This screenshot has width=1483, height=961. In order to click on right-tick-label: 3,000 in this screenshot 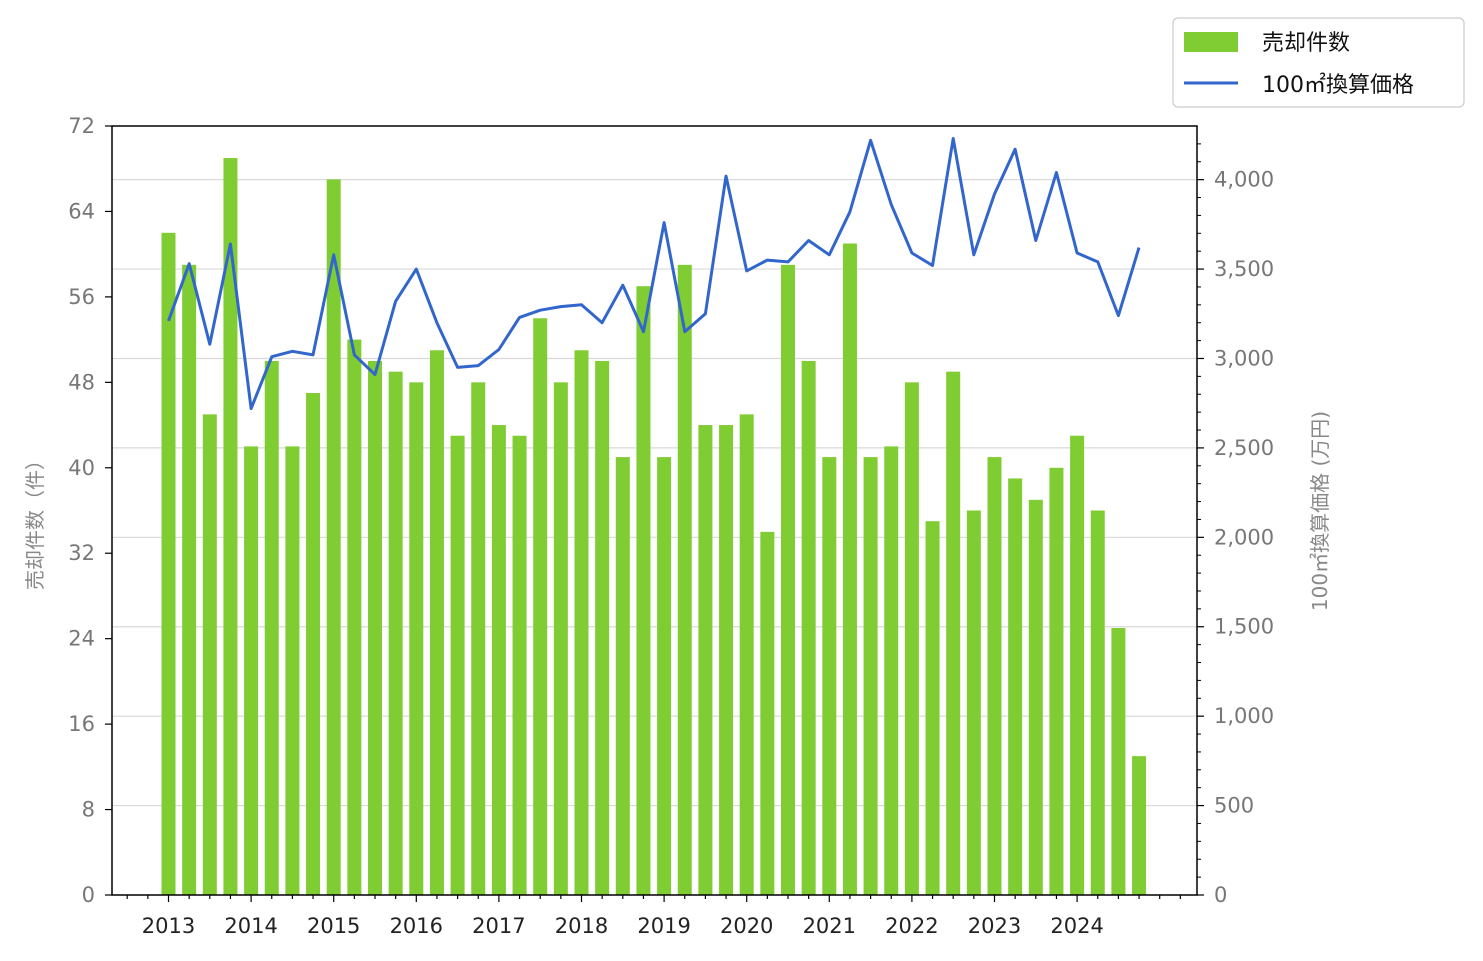, I will do `click(1244, 358)`.